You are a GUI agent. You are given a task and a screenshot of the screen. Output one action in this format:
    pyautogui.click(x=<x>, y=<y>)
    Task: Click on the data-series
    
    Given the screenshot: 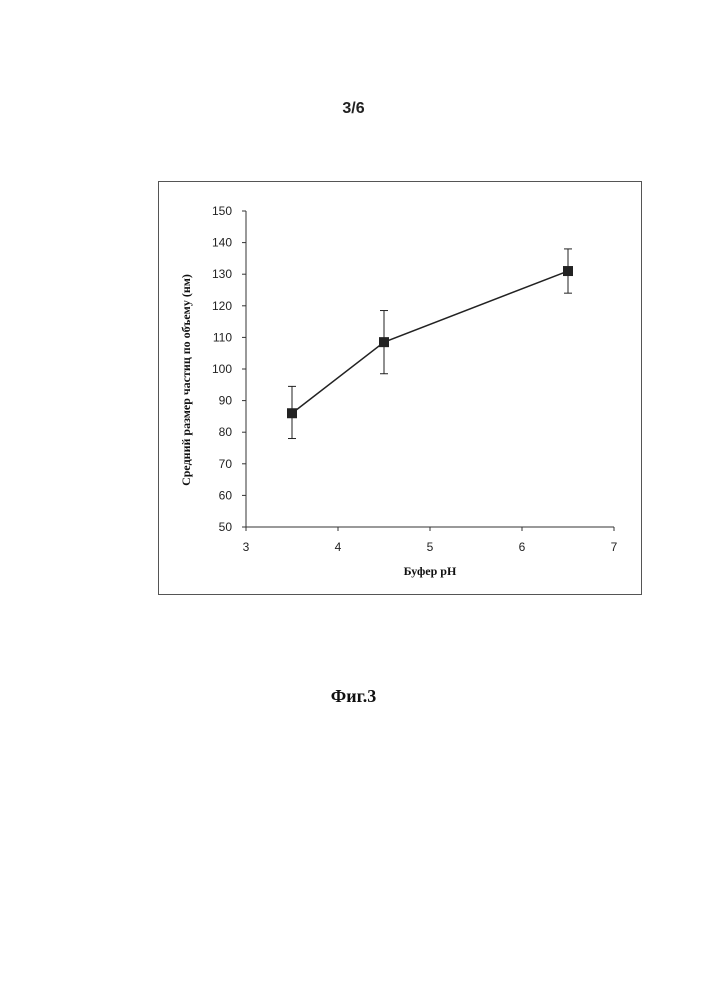 What is the action you would take?
    pyautogui.click(x=430, y=344)
    